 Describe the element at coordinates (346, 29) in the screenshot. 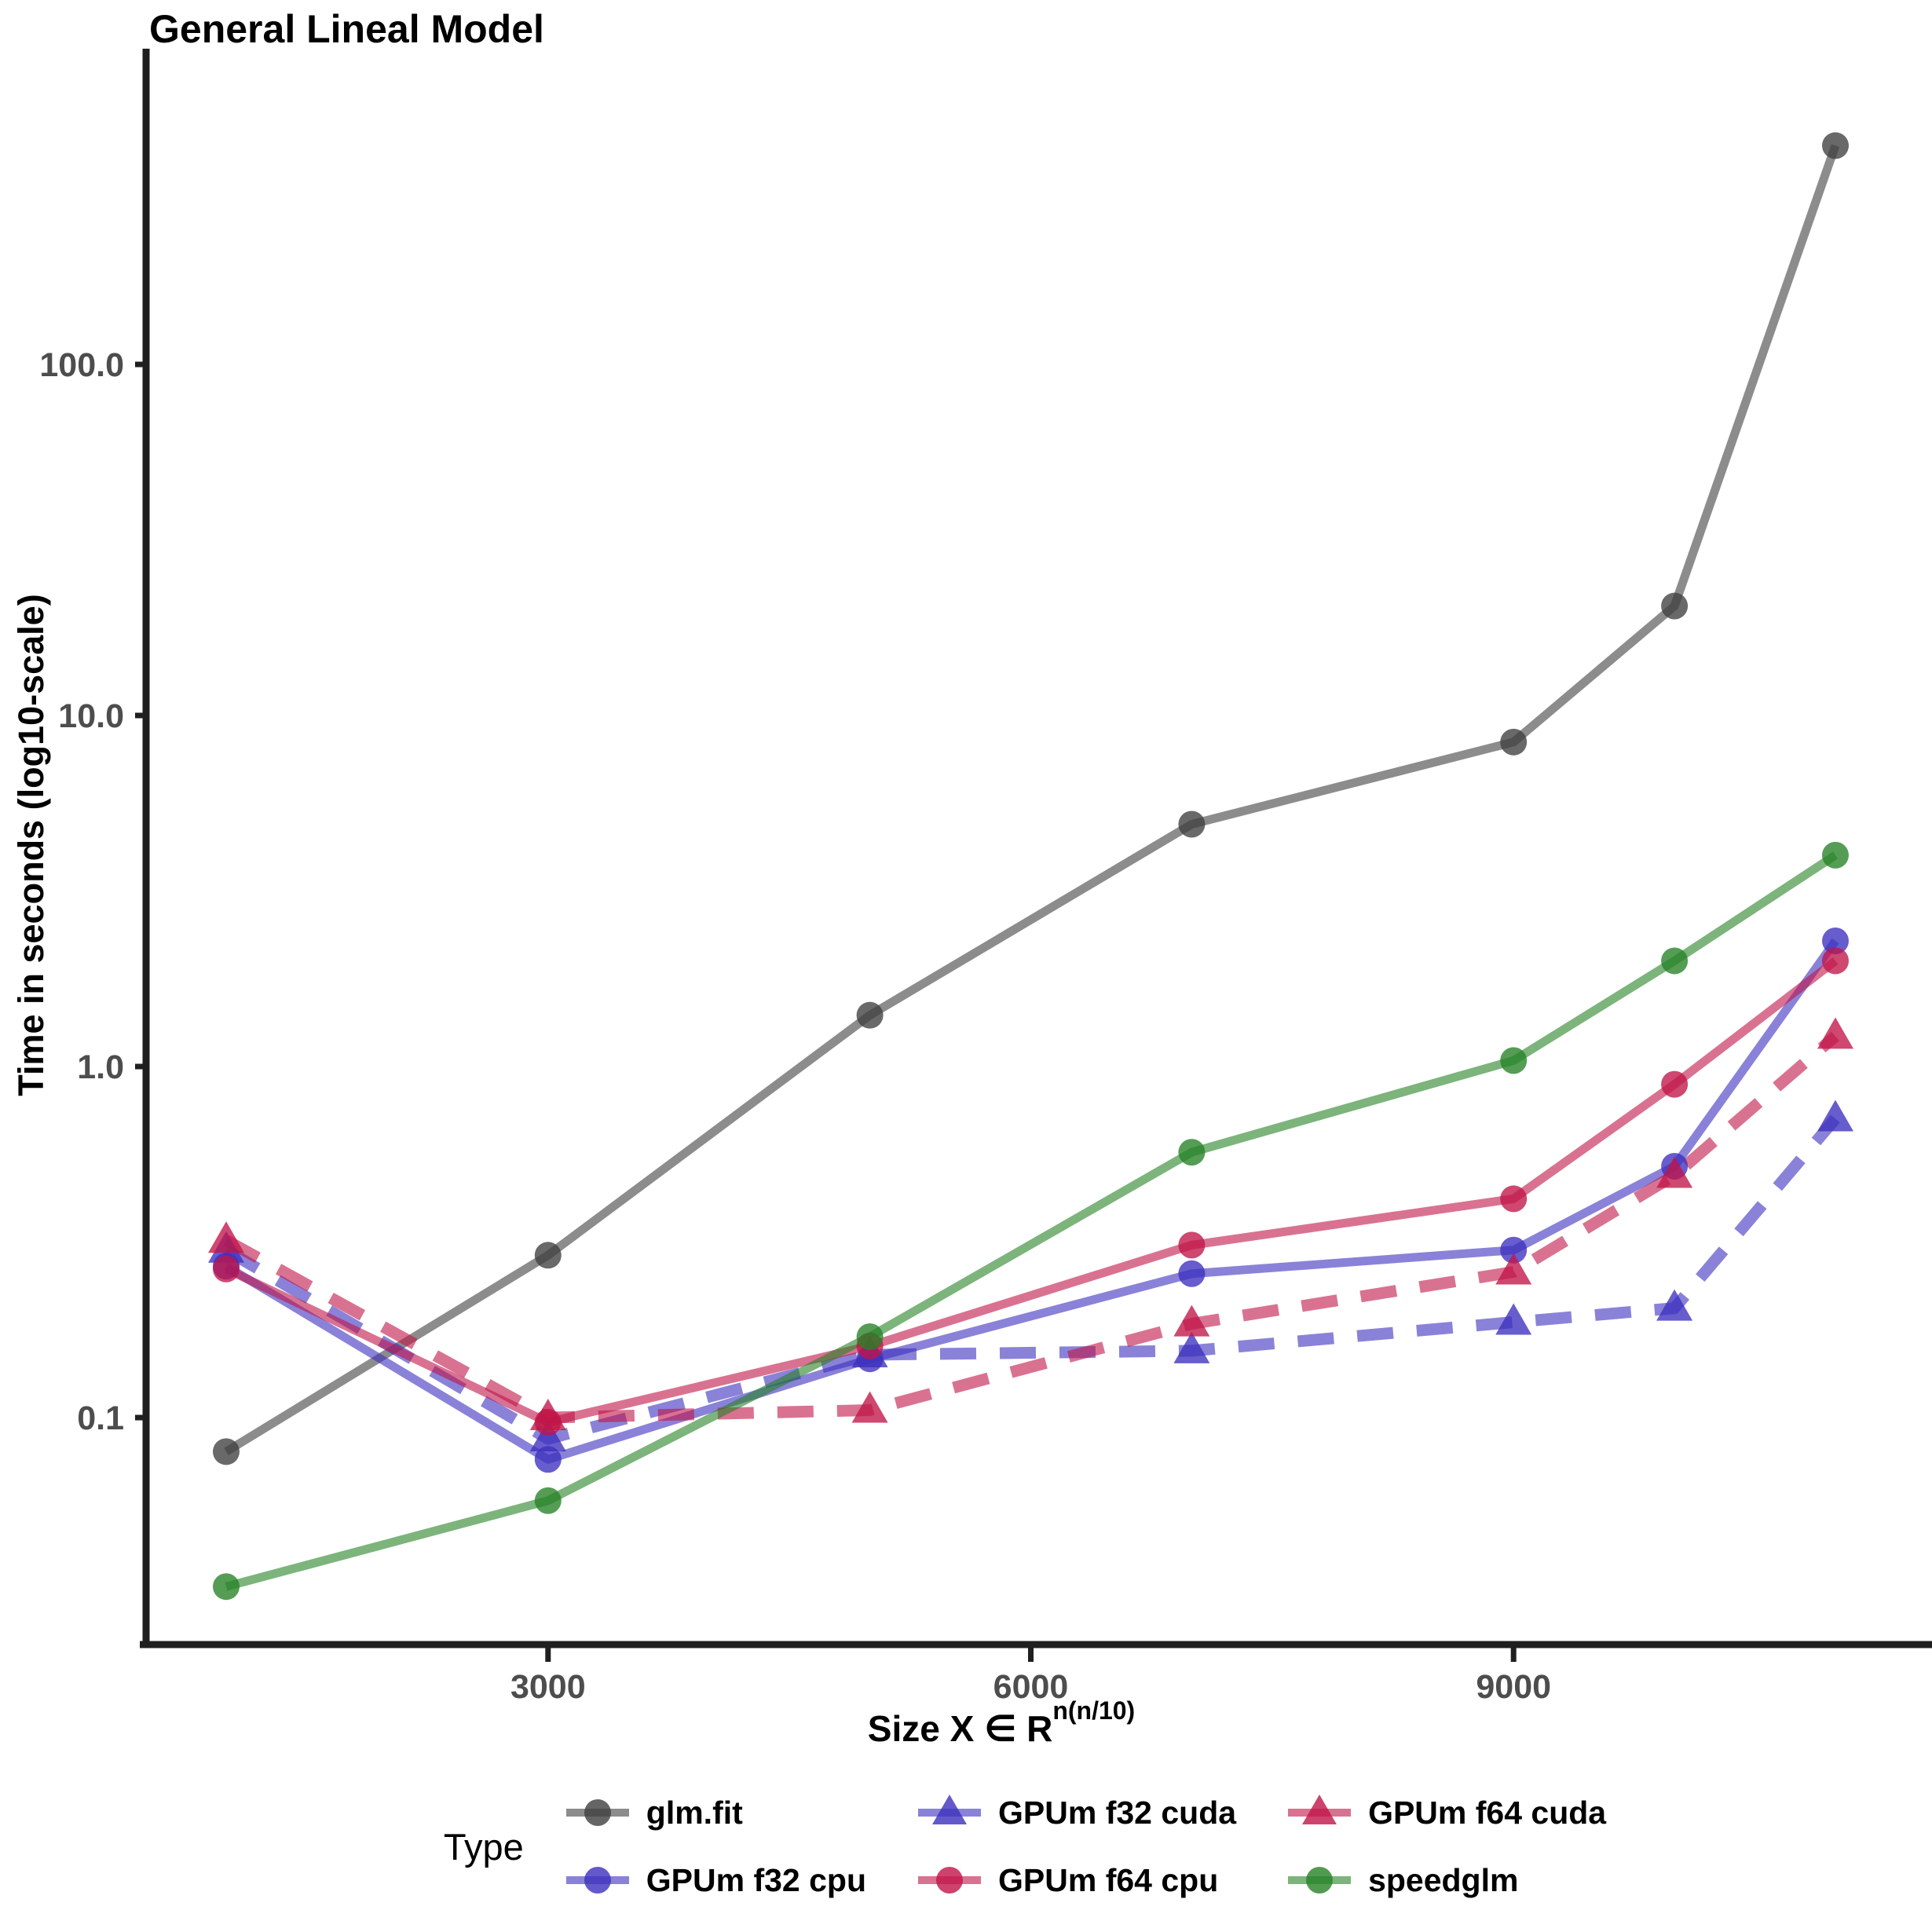

I see `chart-title: General Lineal Model` at that location.